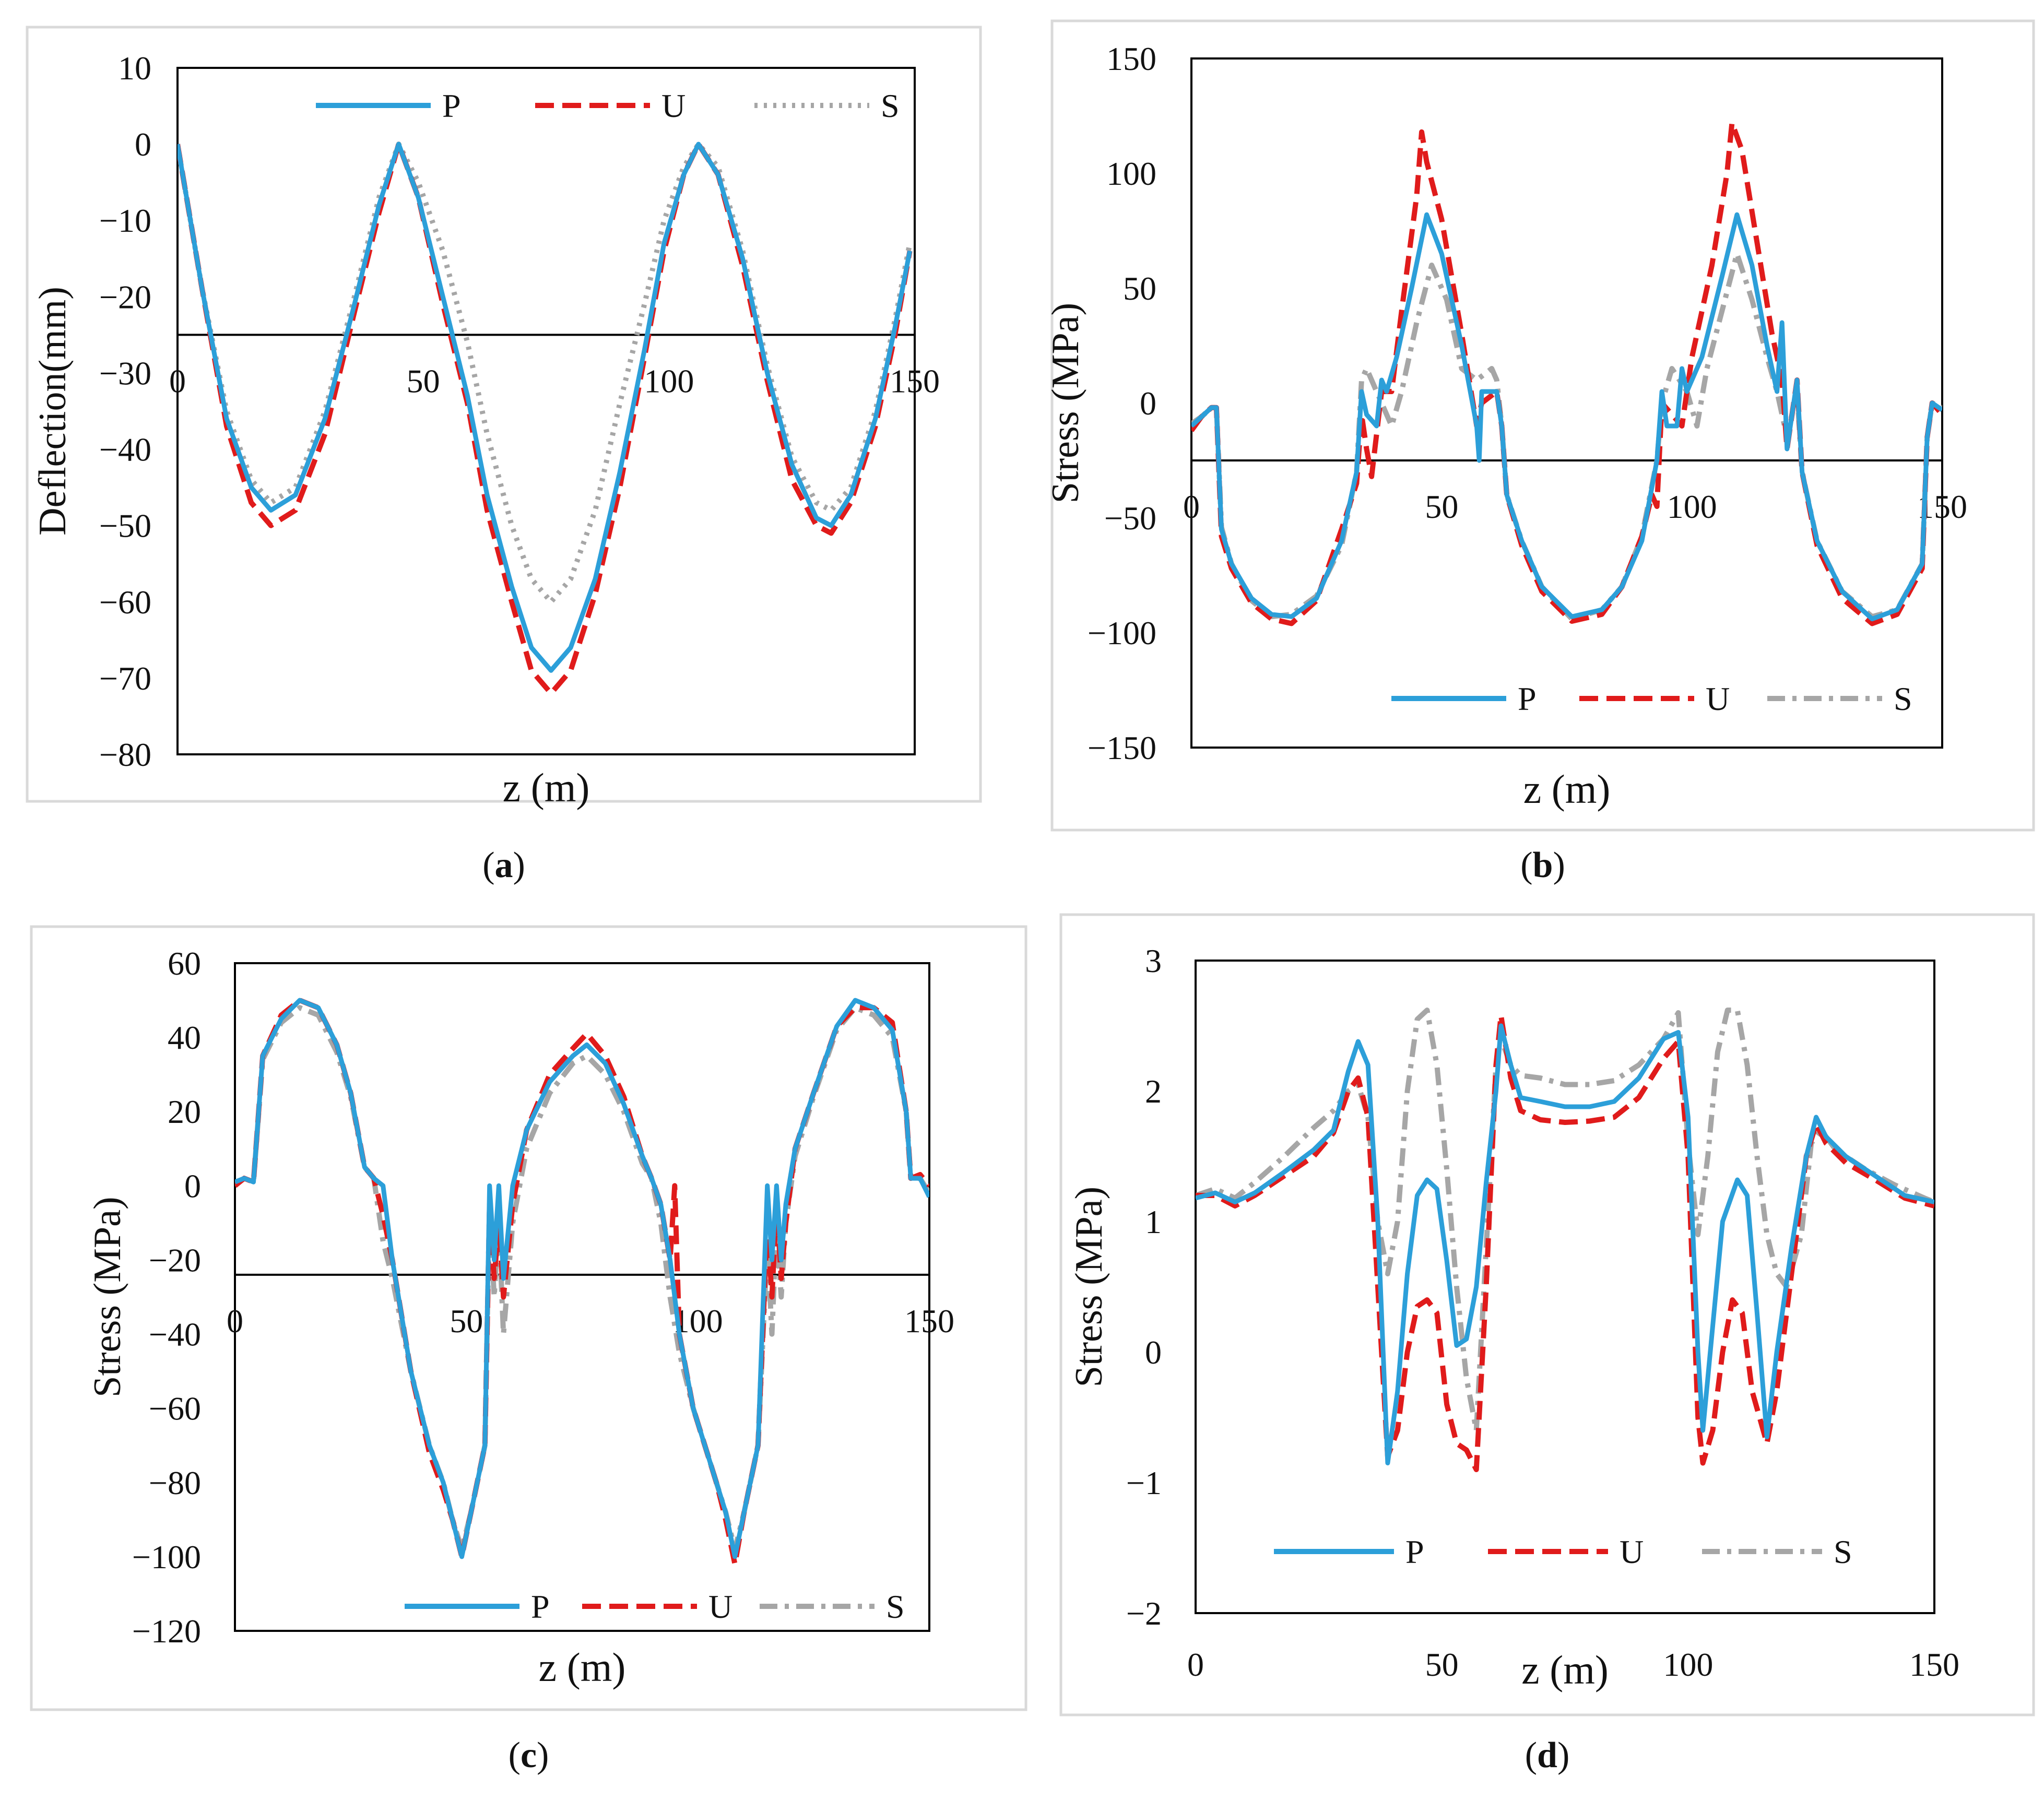 The width and height of the screenshot is (2044, 1800). I want to click on y-tick-label: 150, so click(1131, 58).